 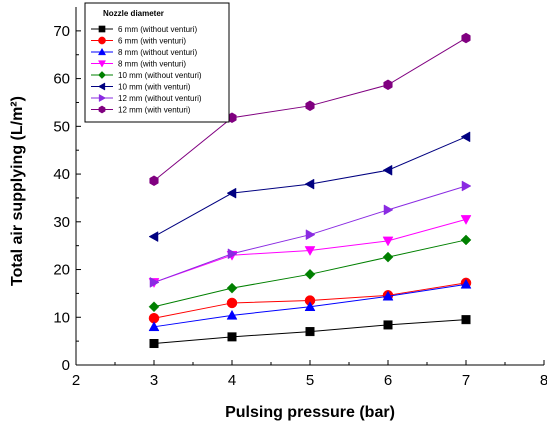 What do you see at coordinates (543, 380) in the screenshot?
I see `x-tick-label: 8` at bounding box center [543, 380].